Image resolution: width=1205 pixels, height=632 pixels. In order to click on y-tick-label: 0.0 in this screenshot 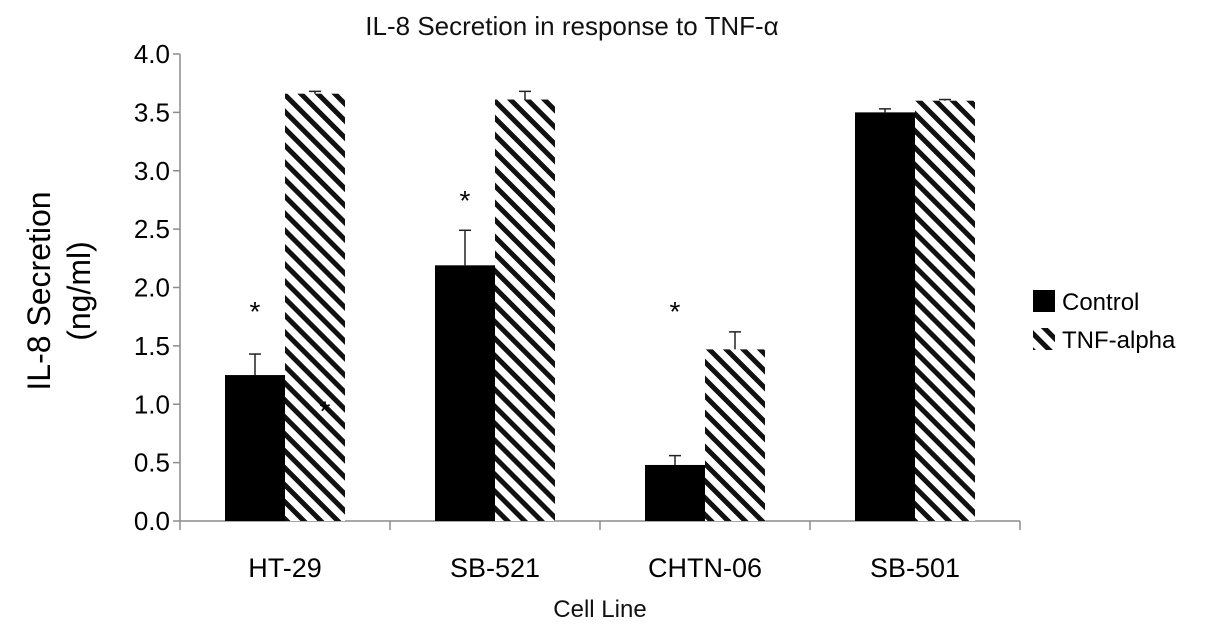, I will do `click(152, 521)`.